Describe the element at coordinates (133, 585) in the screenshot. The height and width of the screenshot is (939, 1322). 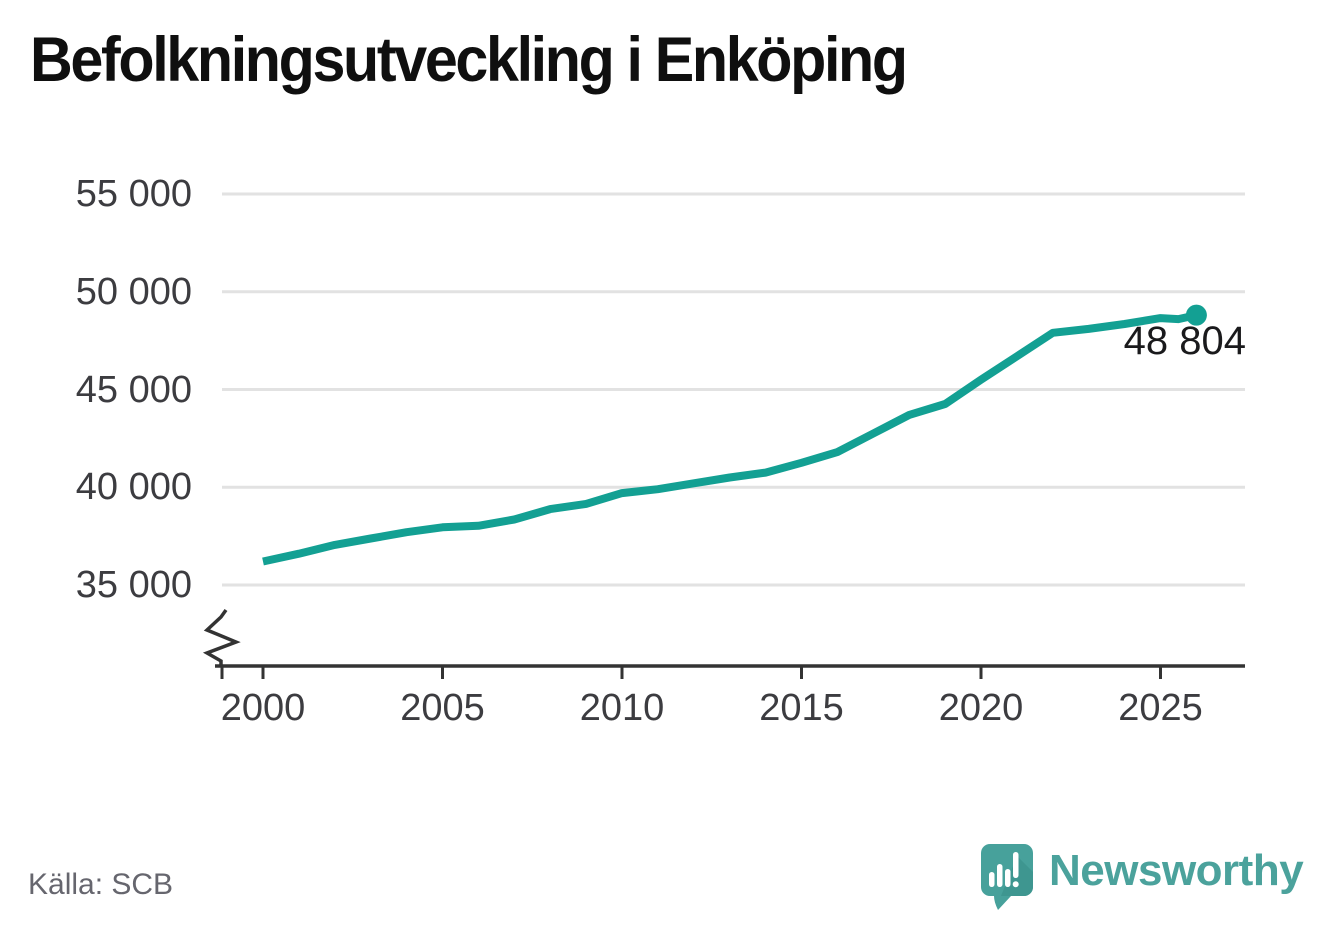
I see `y-axis-tick-label: 35 000` at that location.